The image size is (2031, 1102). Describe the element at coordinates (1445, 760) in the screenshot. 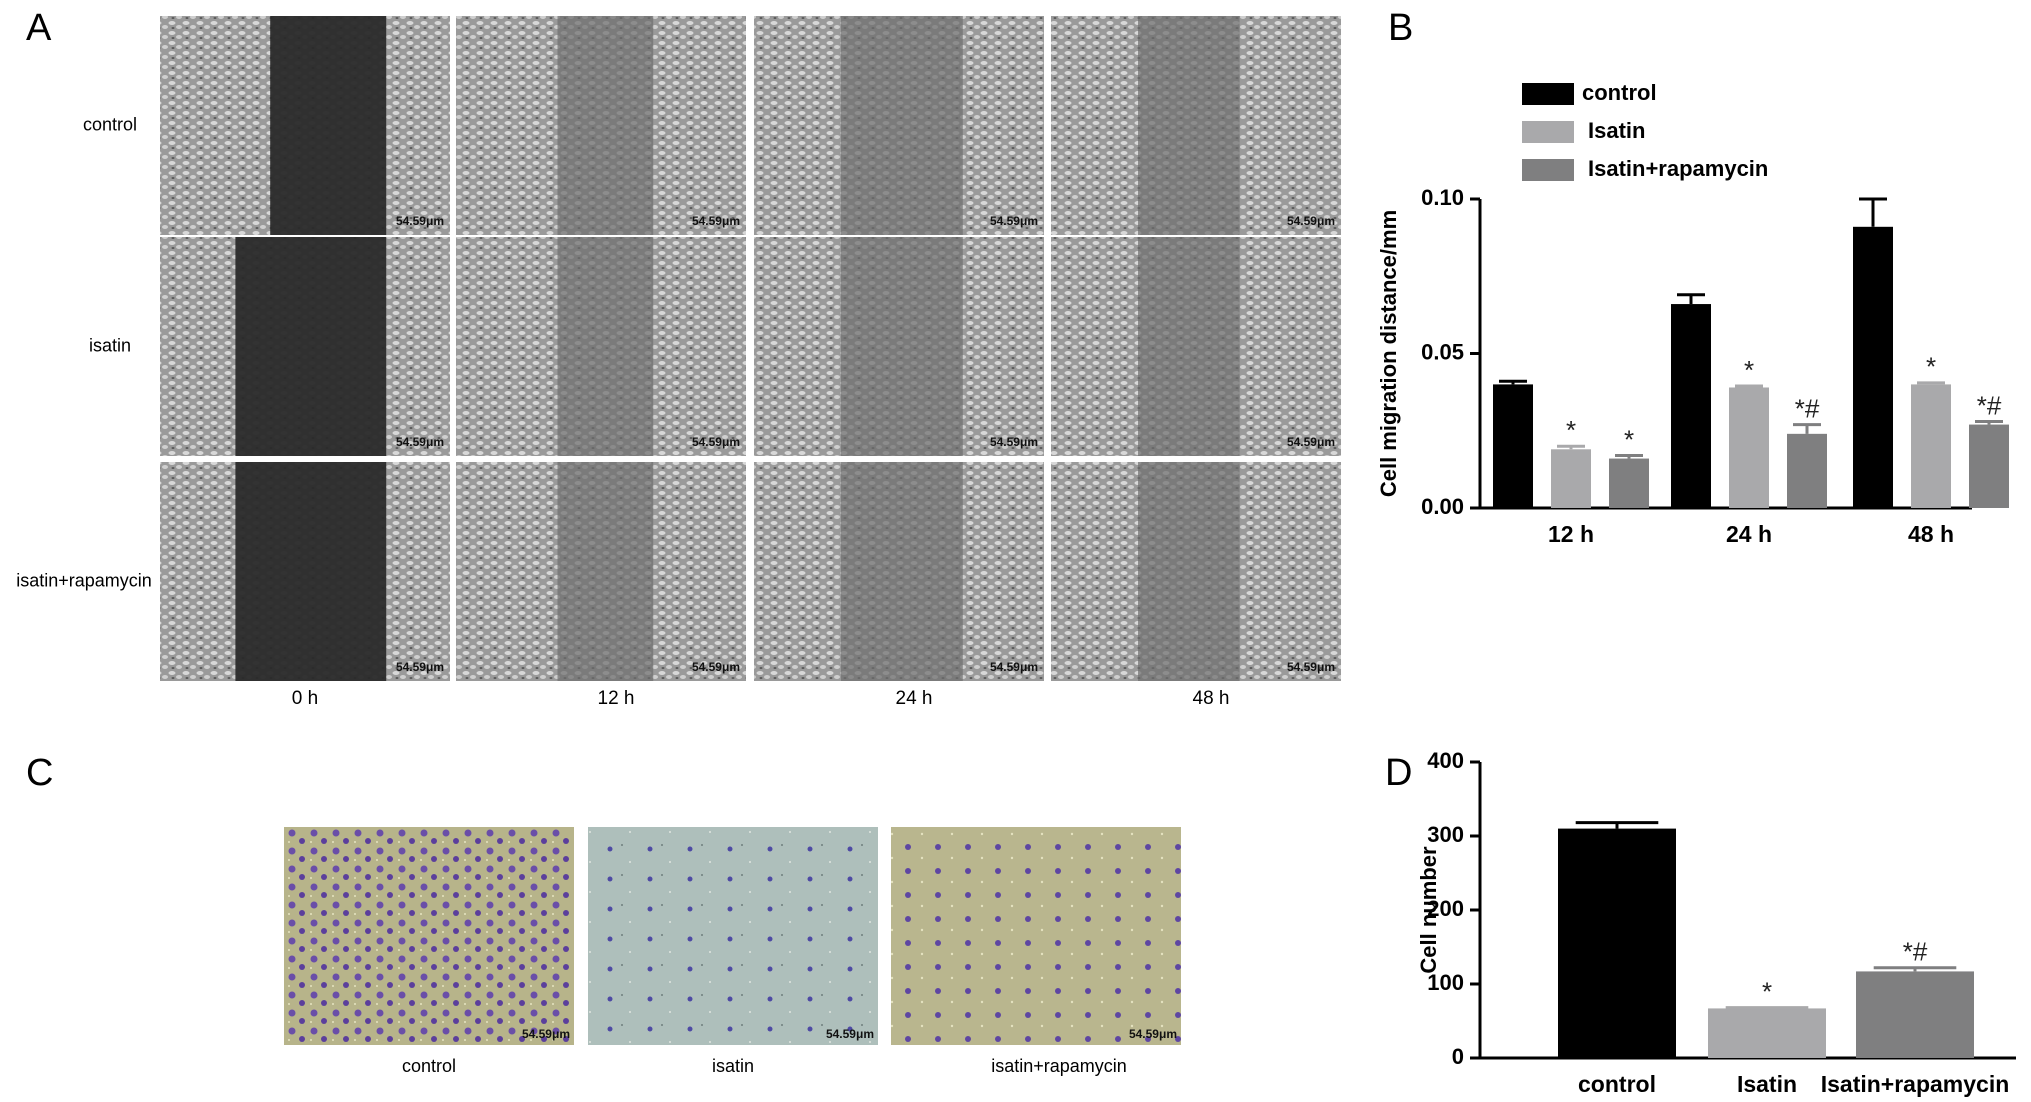

I see `y-tick-label: 400` at that location.